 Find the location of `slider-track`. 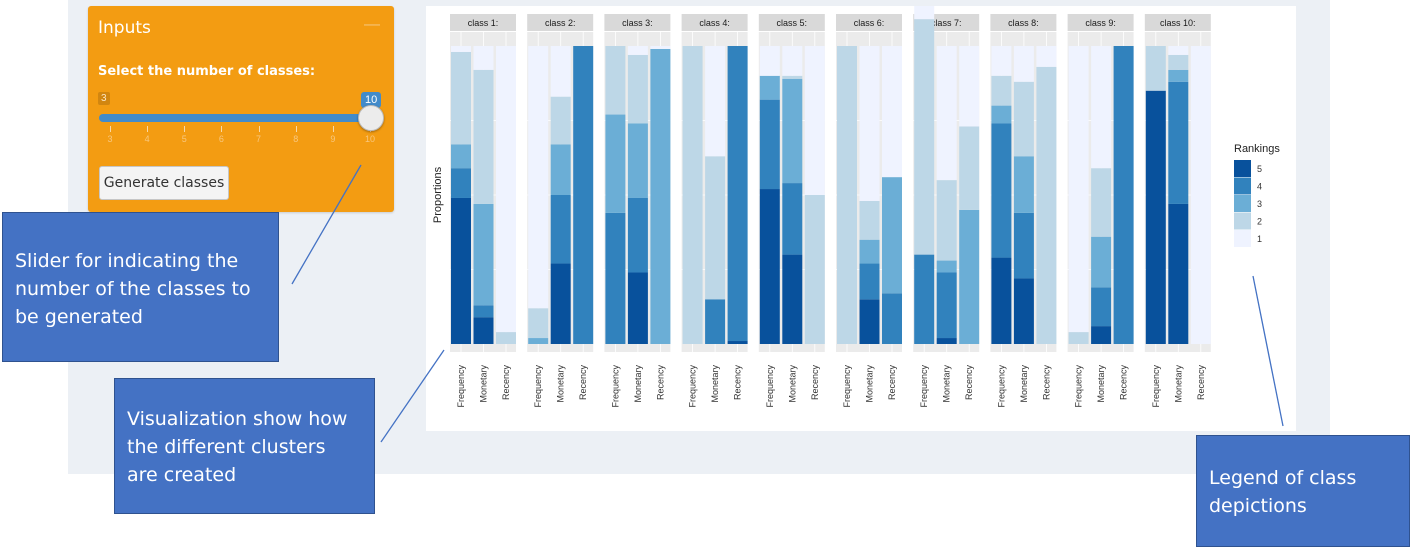

slider-track is located at coordinates (235, 118).